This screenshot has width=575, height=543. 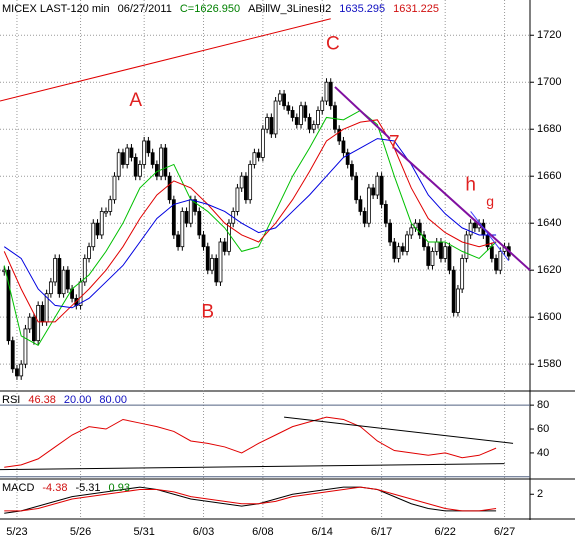 What do you see at coordinates (143, 532) in the screenshot?
I see `x-tick-label: 5/31` at bounding box center [143, 532].